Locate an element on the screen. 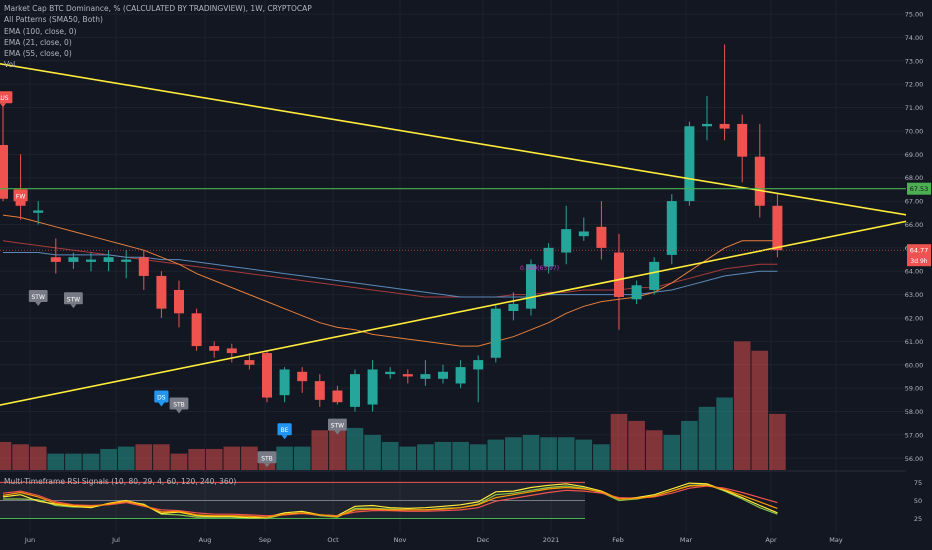  legend-vol: Vol is located at coordinates (10, 65).